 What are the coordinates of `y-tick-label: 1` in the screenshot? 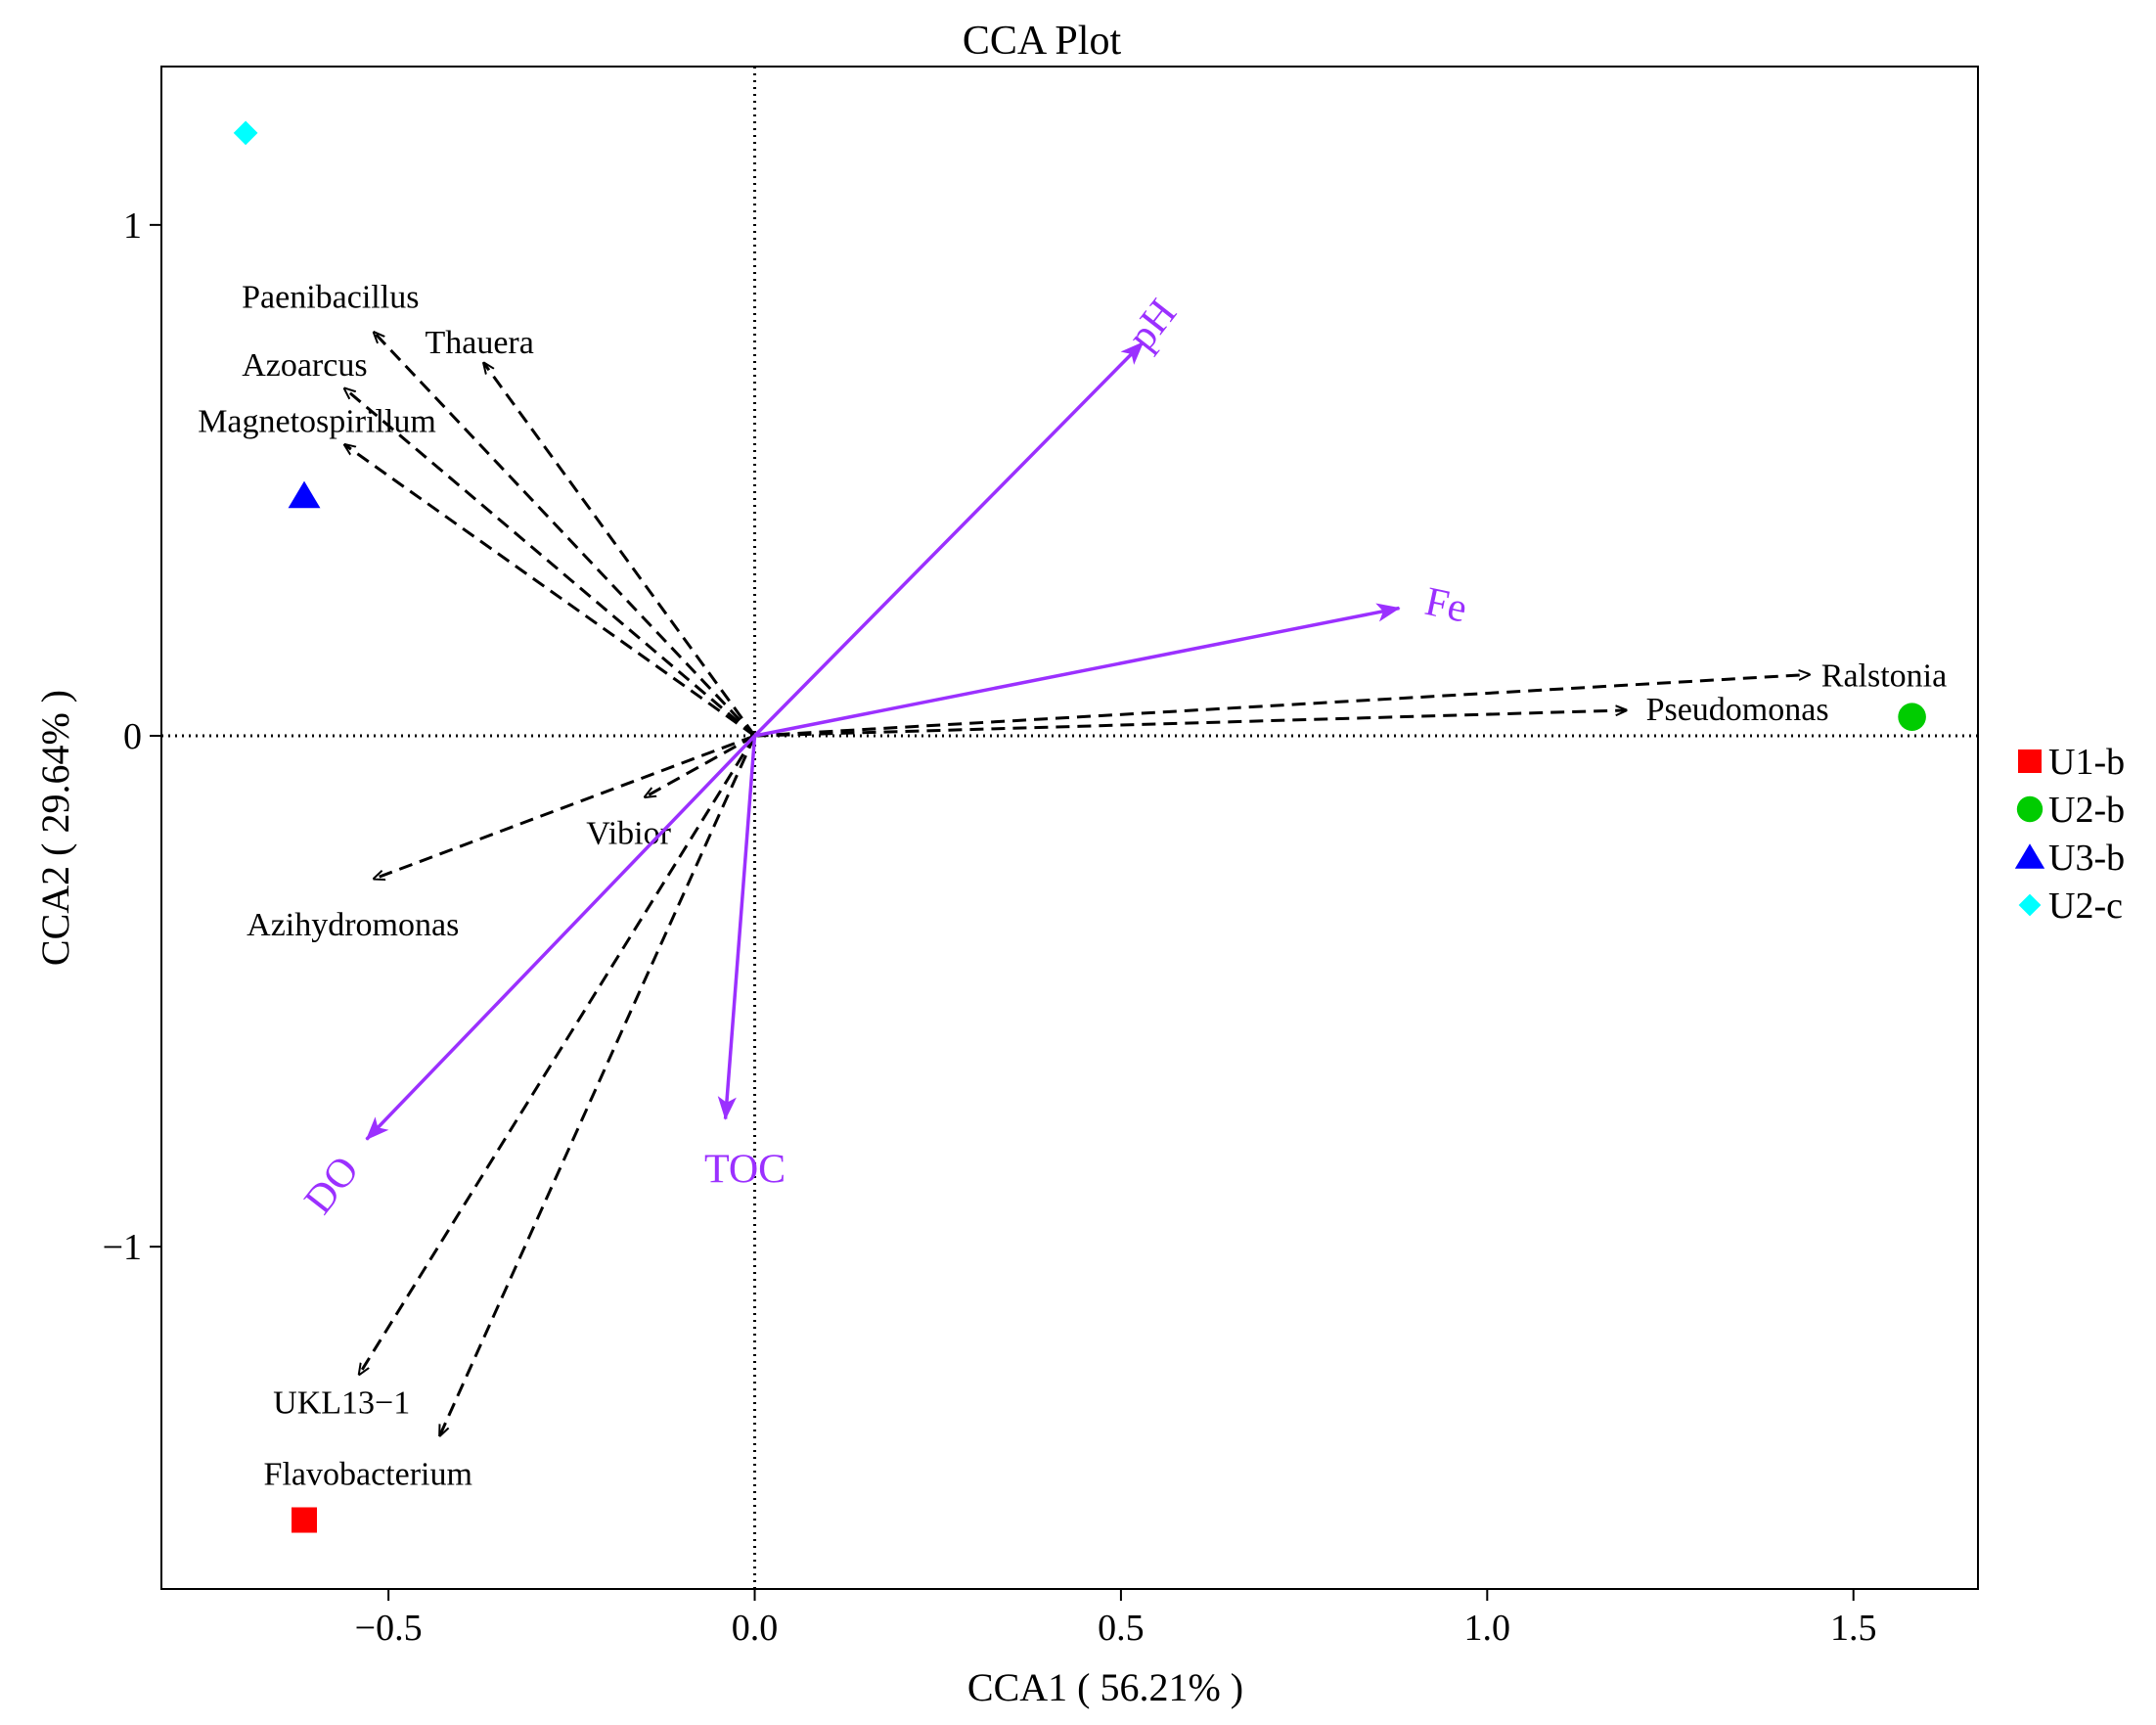 It's located at (132, 226).